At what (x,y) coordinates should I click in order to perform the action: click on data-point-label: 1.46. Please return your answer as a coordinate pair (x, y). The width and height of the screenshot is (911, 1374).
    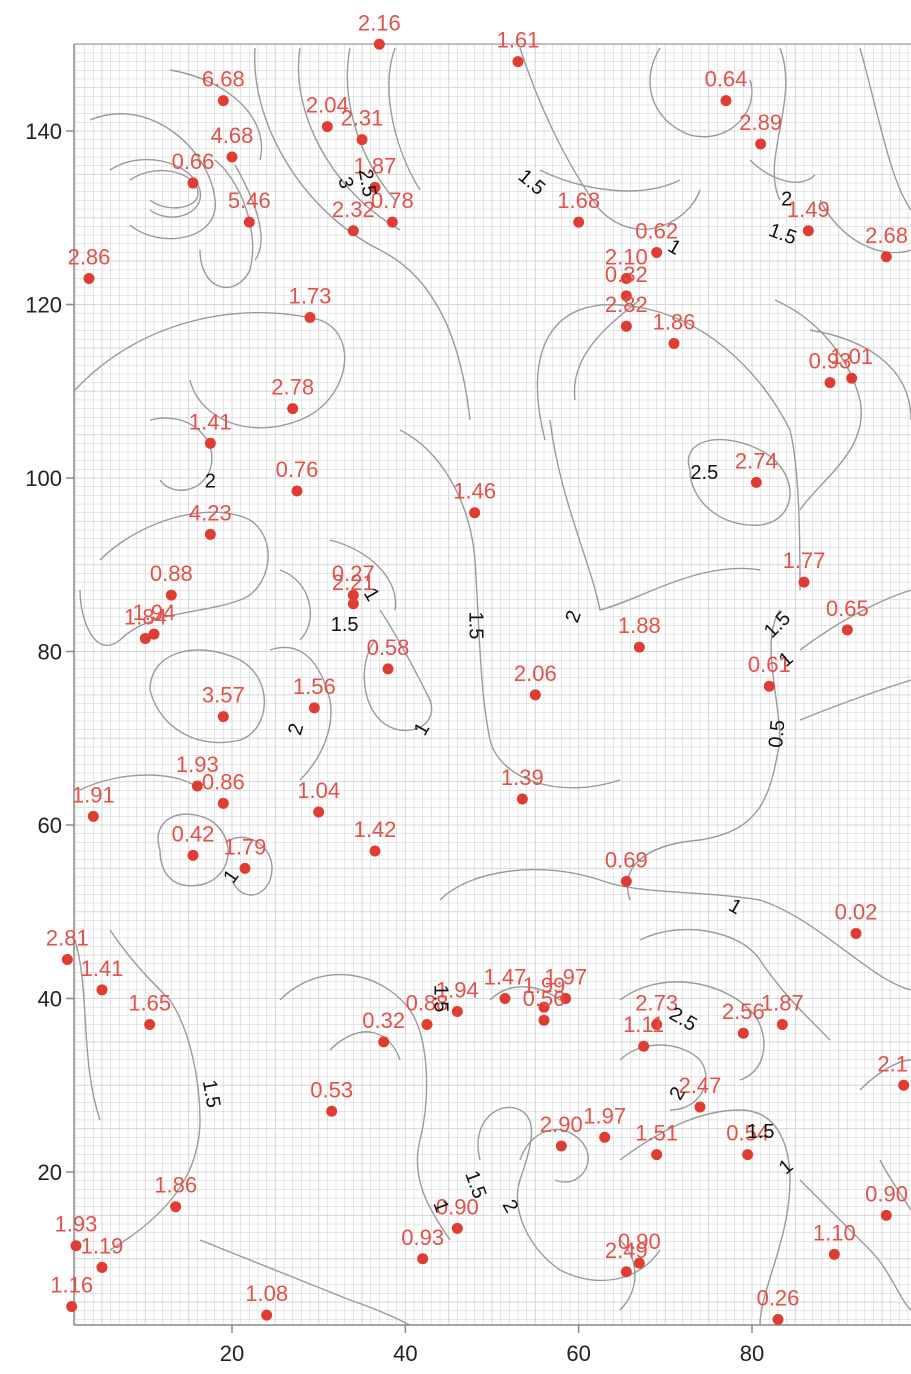
    Looking at the image, I should click on (474, 491).